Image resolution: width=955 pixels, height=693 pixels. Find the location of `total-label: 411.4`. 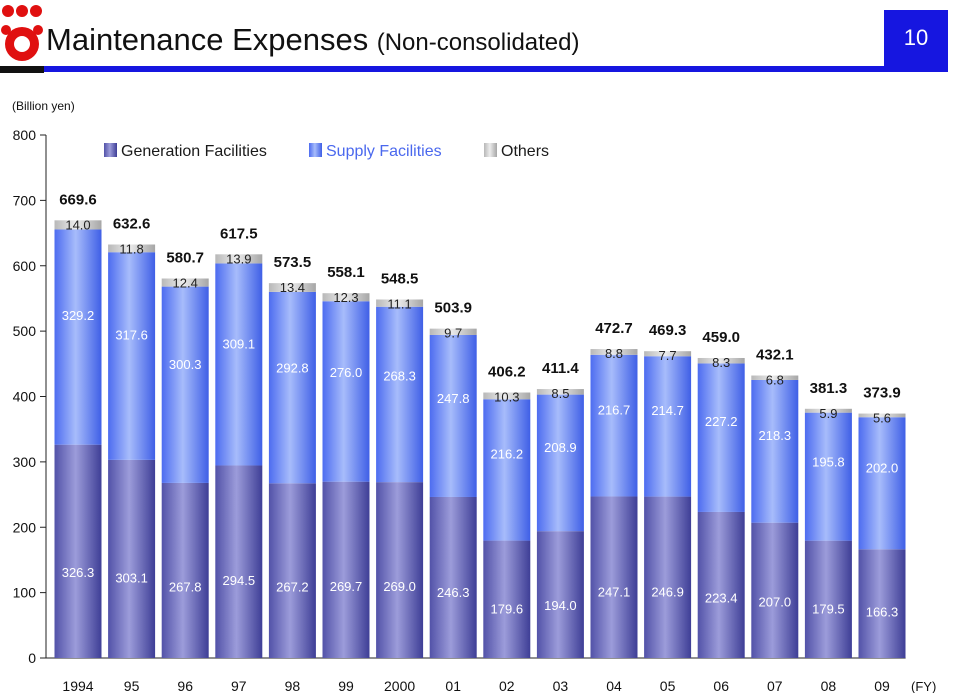

total-label: 411.4 is located at coordinates (560, 368).